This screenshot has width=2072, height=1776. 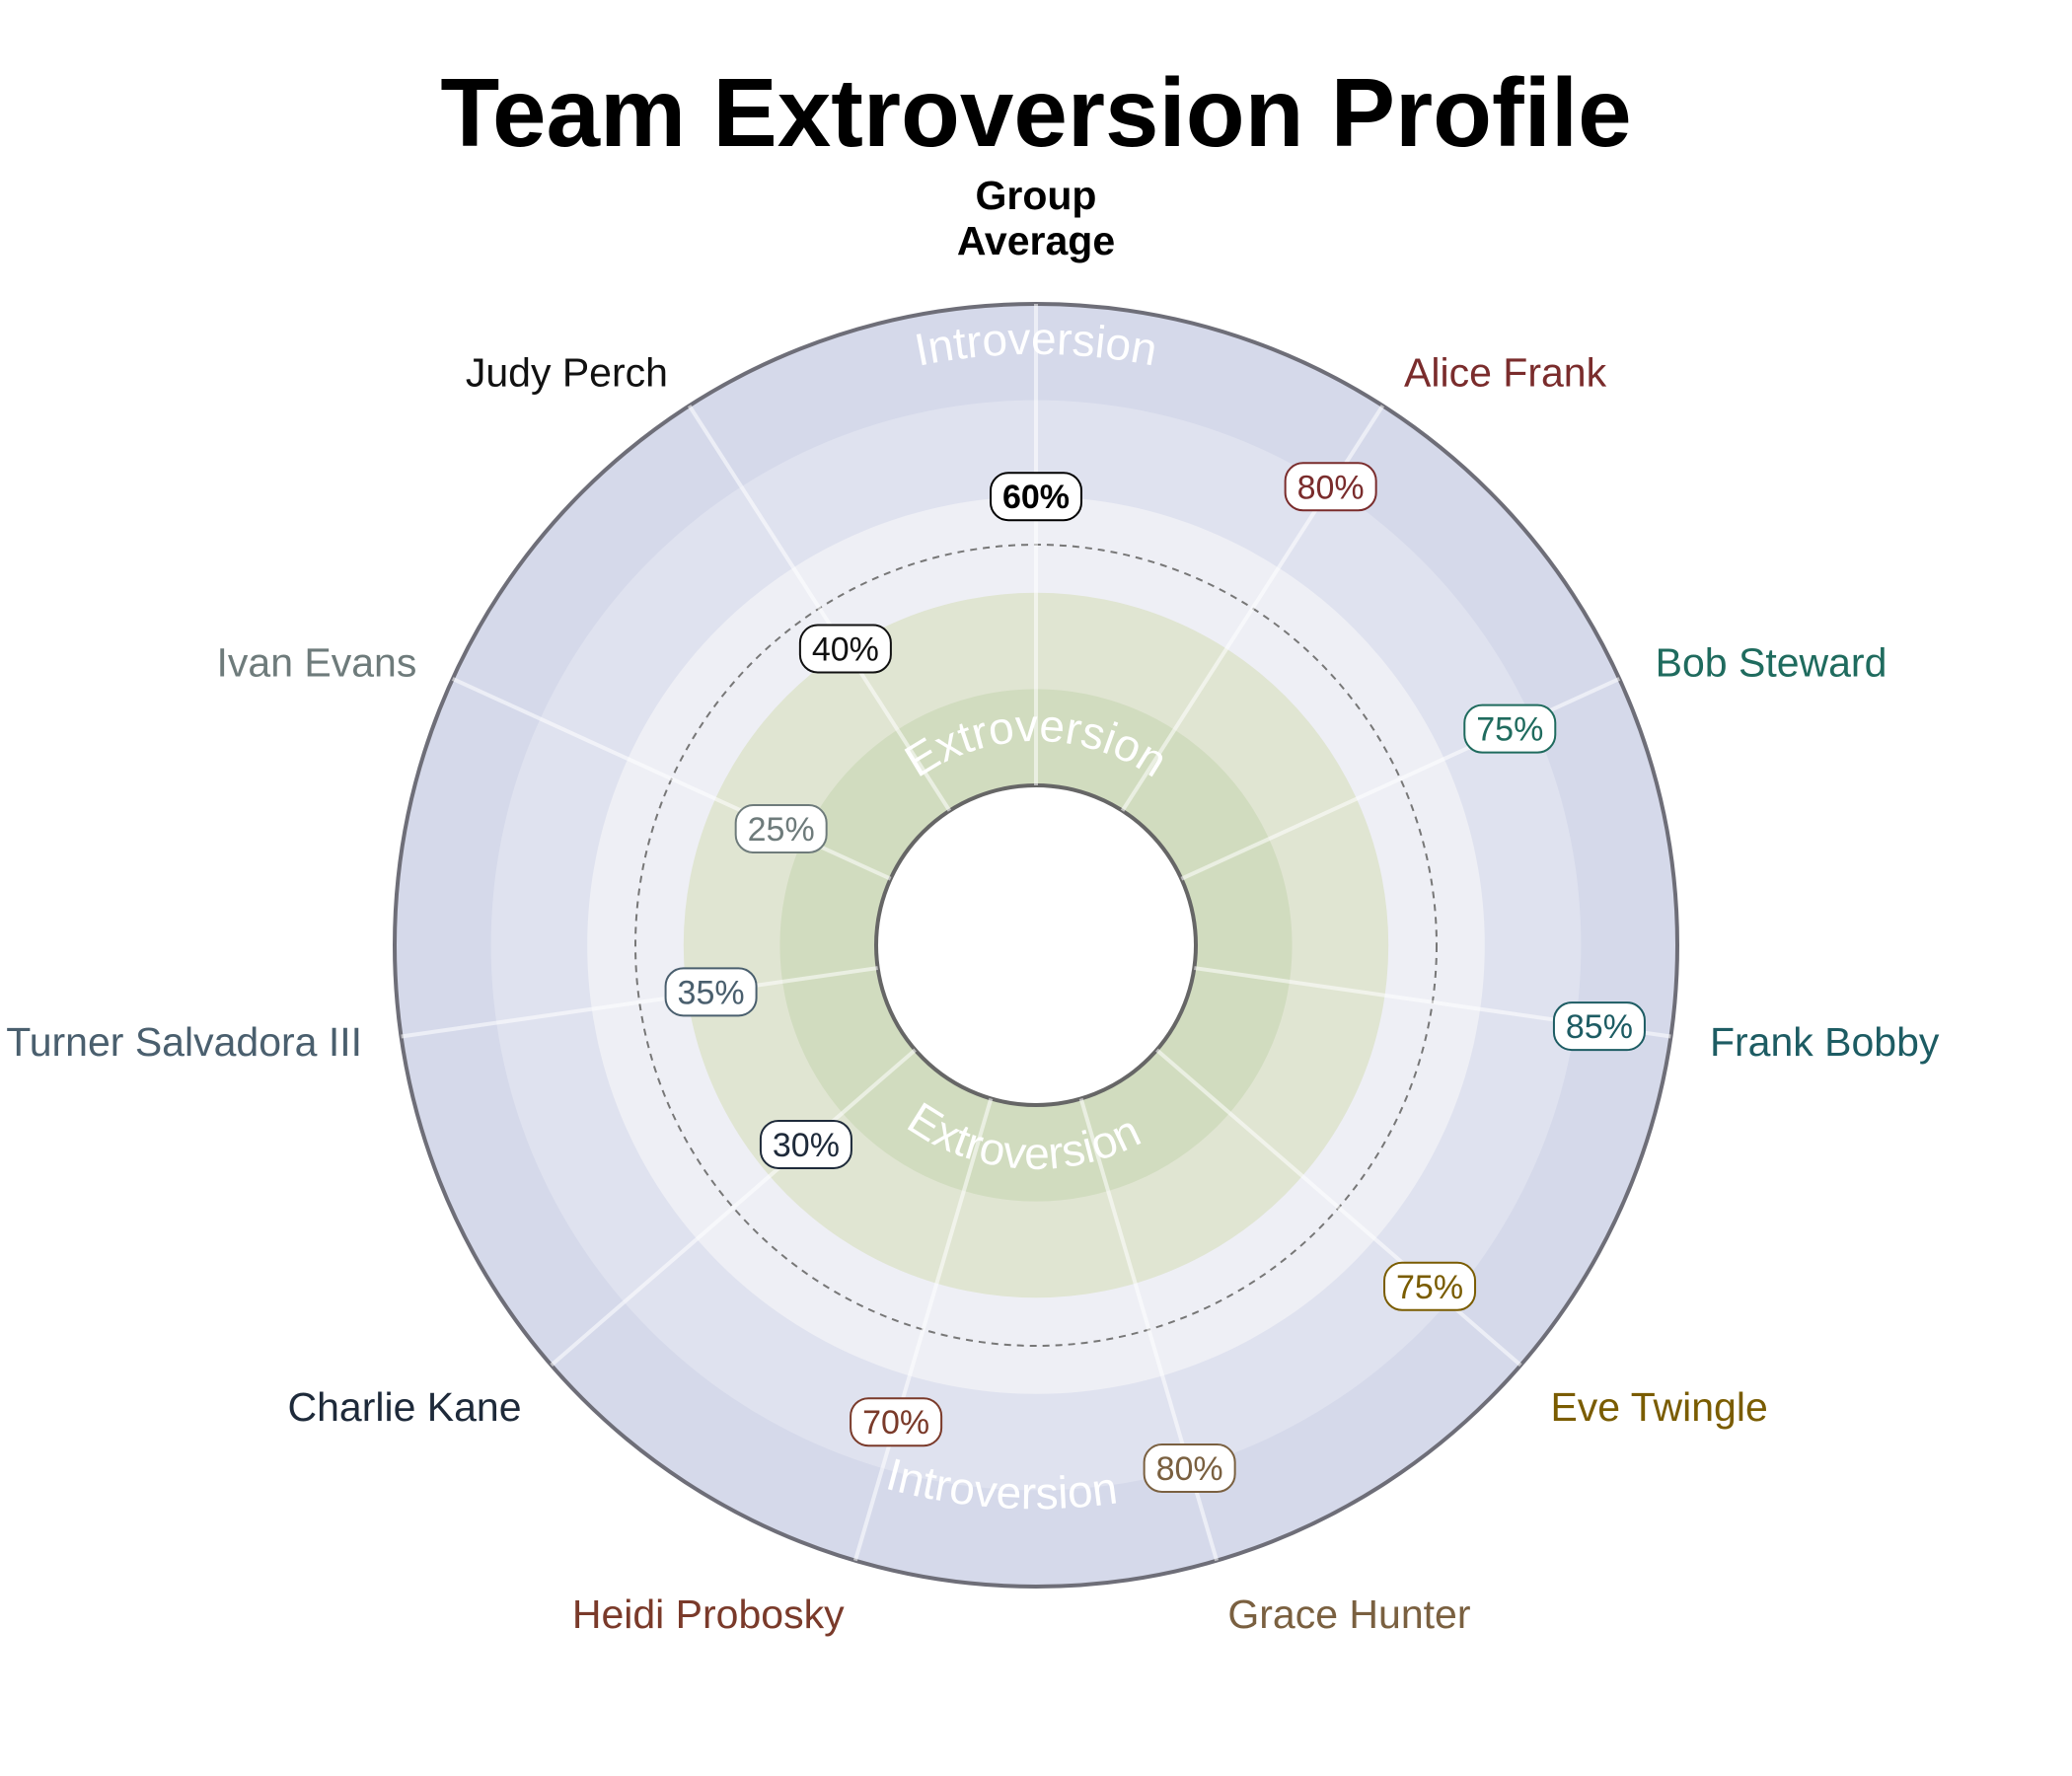 What do you see at coordinates (1659, 1407) in the screenshot?
I see `member-name: Eve Twingle` at bounding box center [1659, 1407].